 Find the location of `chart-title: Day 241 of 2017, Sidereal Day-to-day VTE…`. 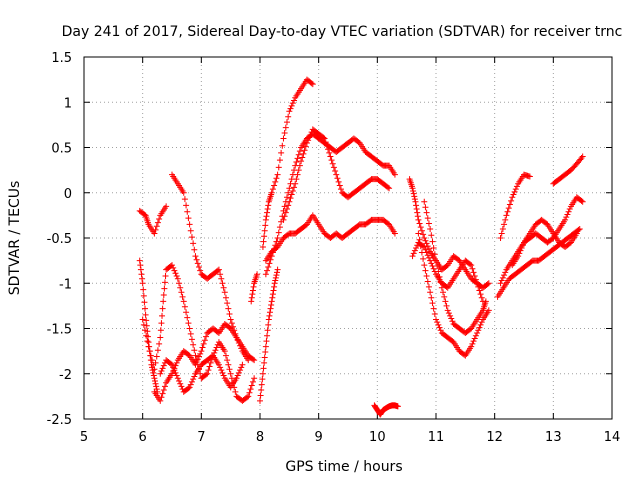

chart-title: Day 241 of 2017, Sidereal Day-to-day VTE… is located at coordinates (342, 32).